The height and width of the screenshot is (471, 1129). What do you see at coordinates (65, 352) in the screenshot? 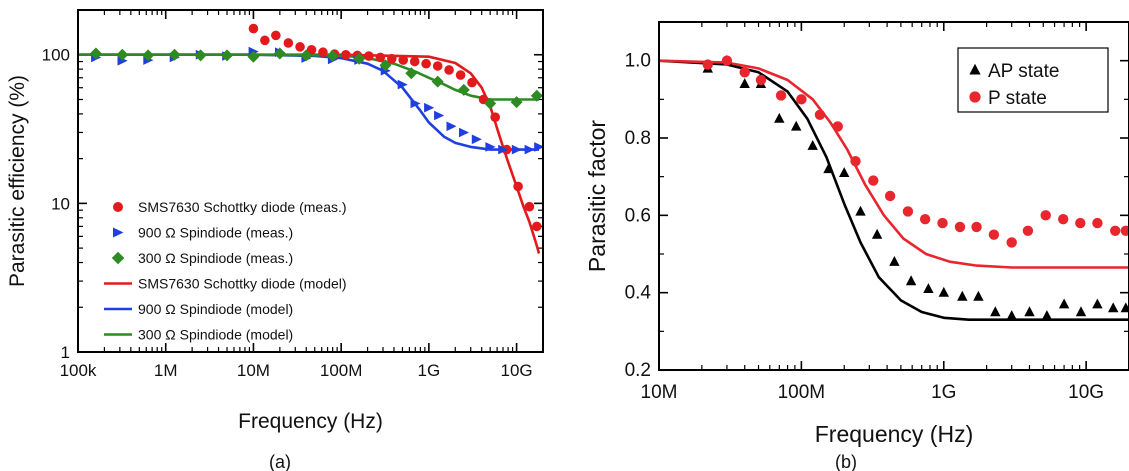
I see `y-tick-label: 1` at bounding box center [65, 352].